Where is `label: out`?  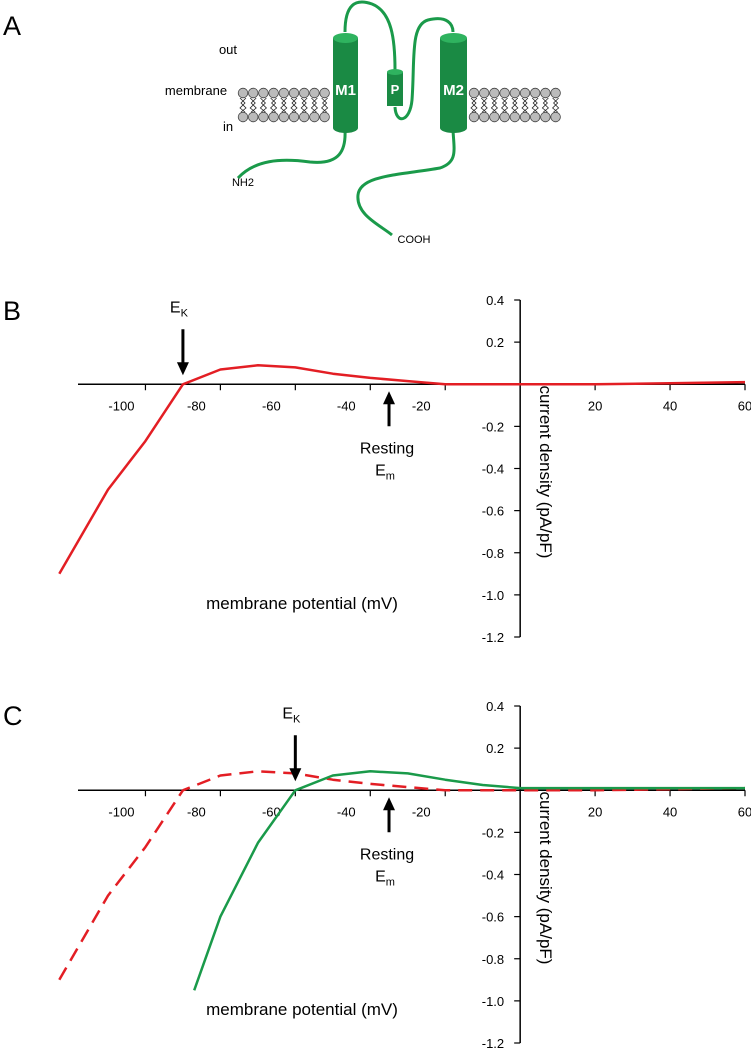 label: out is located at coordinates (228, 49).